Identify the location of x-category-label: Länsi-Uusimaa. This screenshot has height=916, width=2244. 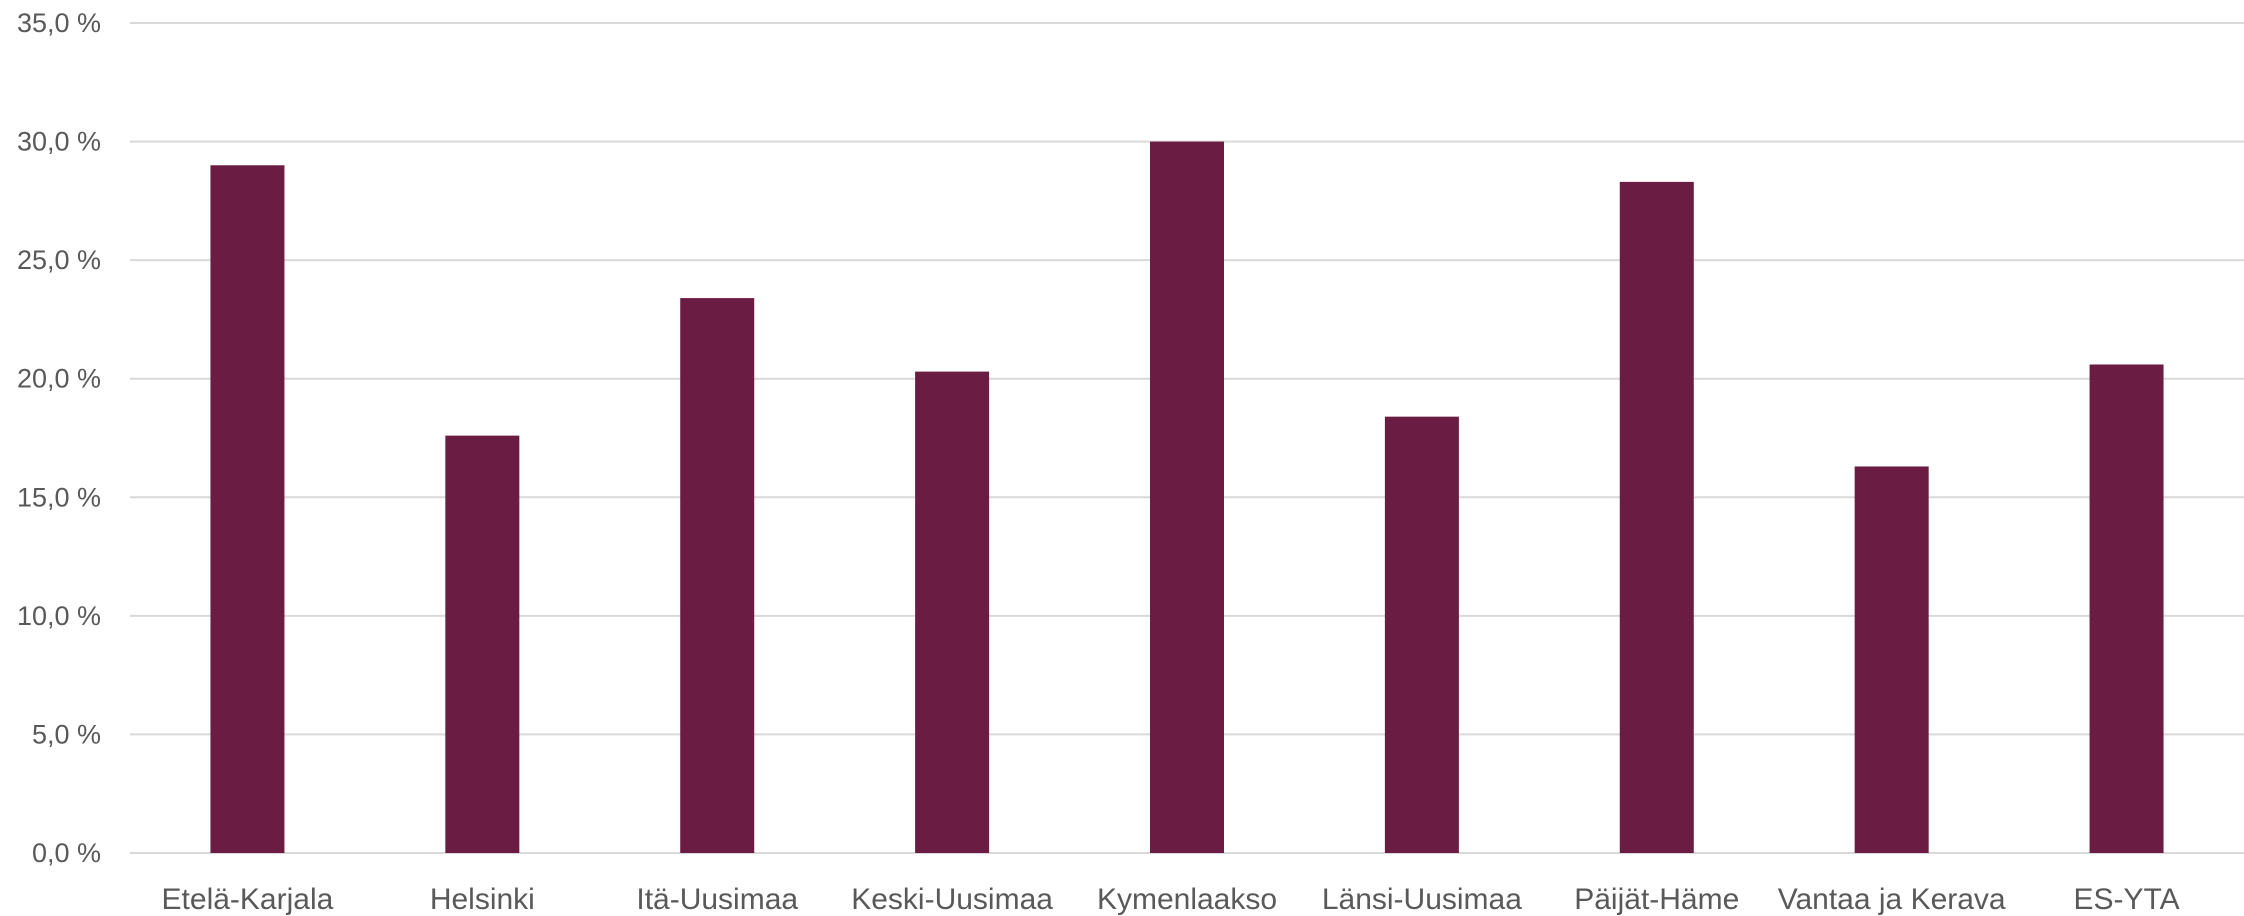
(1422, 899).